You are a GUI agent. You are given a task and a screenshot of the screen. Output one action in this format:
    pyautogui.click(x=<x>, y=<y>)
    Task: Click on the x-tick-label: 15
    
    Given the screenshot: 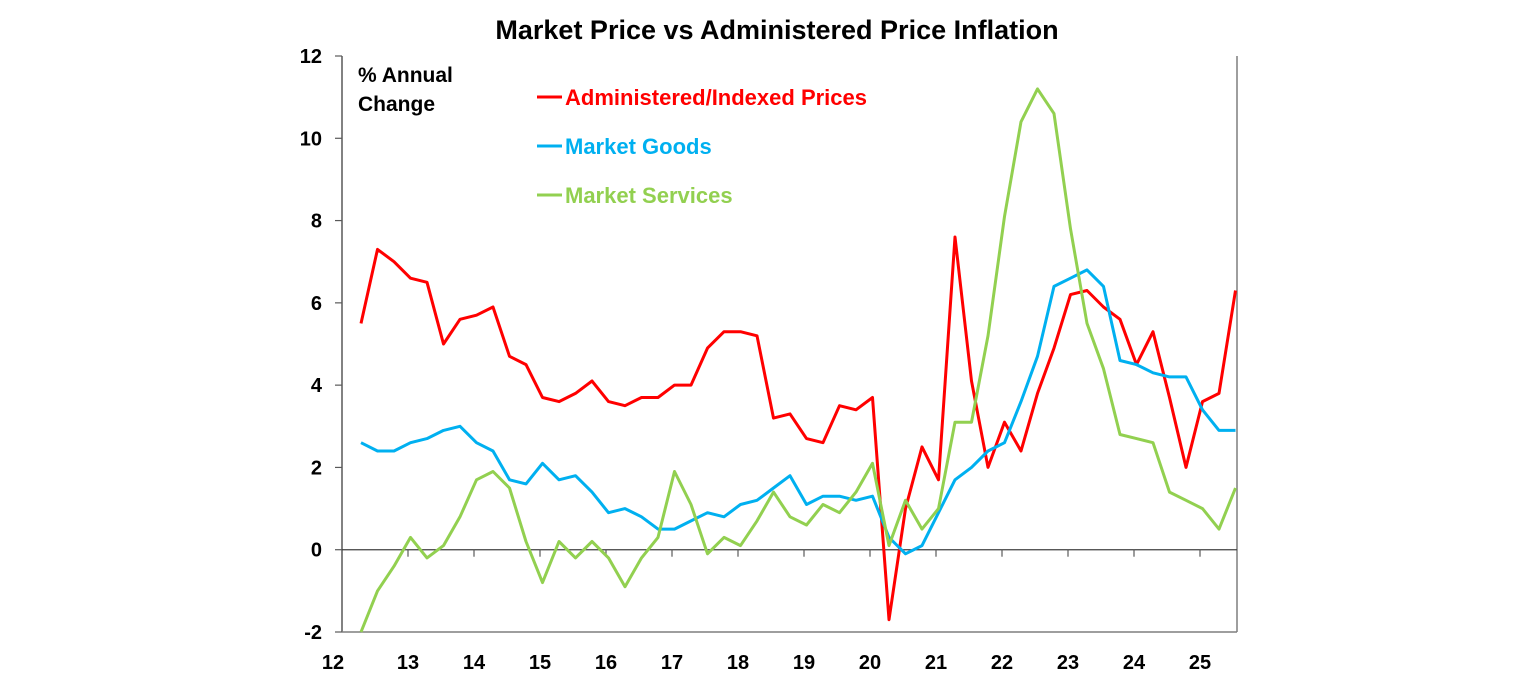 What is the action you would take?
    pyautogui.click(x=540, y=663)
    